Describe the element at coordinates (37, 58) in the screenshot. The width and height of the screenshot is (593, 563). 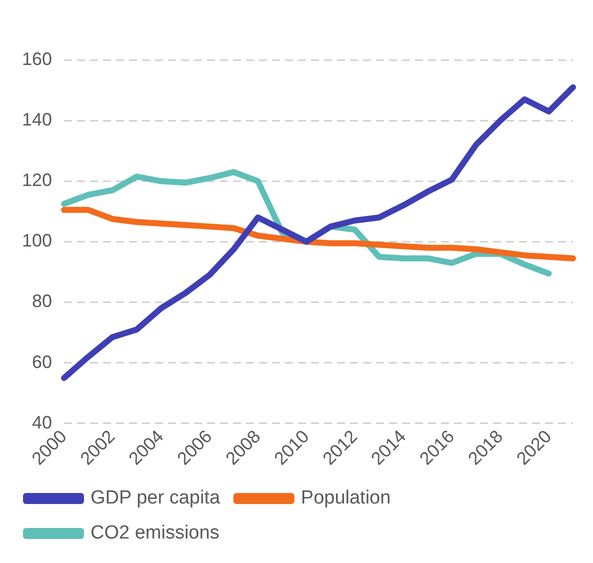
I see `y-tick-label: 160` at that location.